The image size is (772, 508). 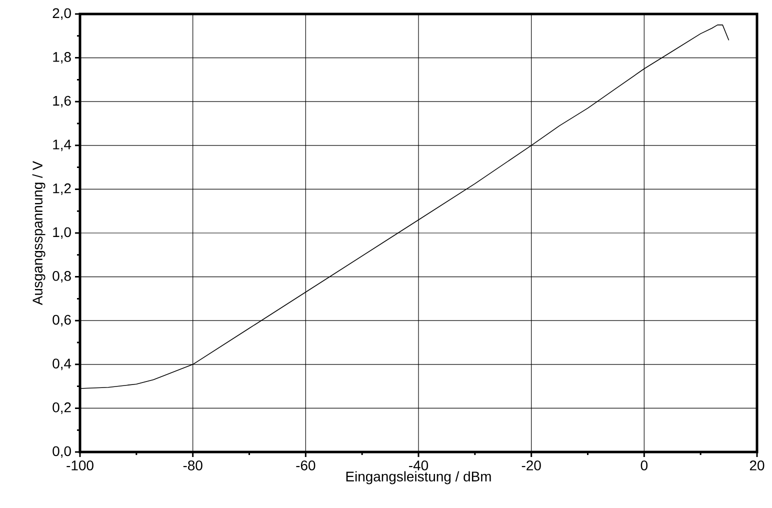 I want to click on y-tick-label: 1,4, so click(x=62, y=146).